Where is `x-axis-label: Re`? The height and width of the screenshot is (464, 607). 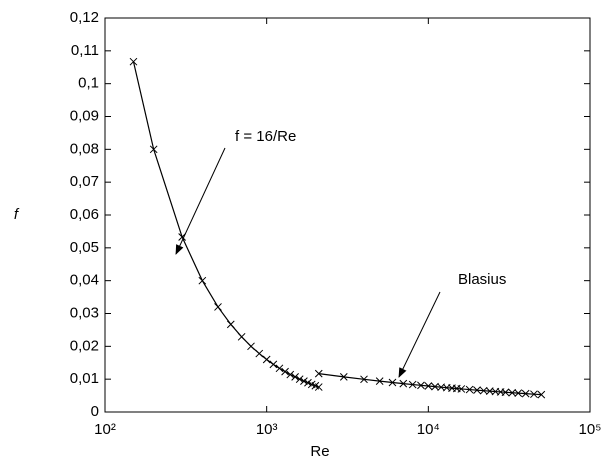
x-axis-label: Re is located at coordinates (319, 451).